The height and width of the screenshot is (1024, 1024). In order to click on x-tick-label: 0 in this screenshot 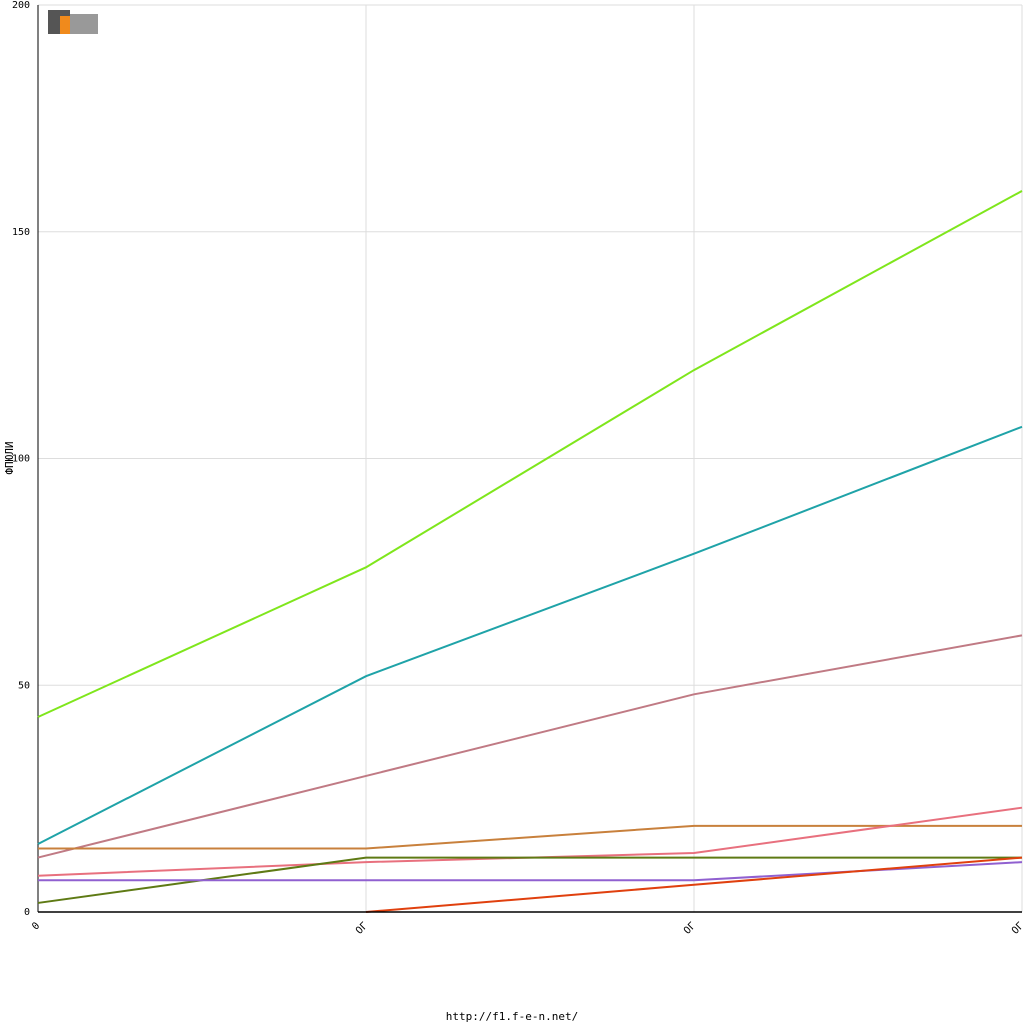, I will do `click(36, 926)`.